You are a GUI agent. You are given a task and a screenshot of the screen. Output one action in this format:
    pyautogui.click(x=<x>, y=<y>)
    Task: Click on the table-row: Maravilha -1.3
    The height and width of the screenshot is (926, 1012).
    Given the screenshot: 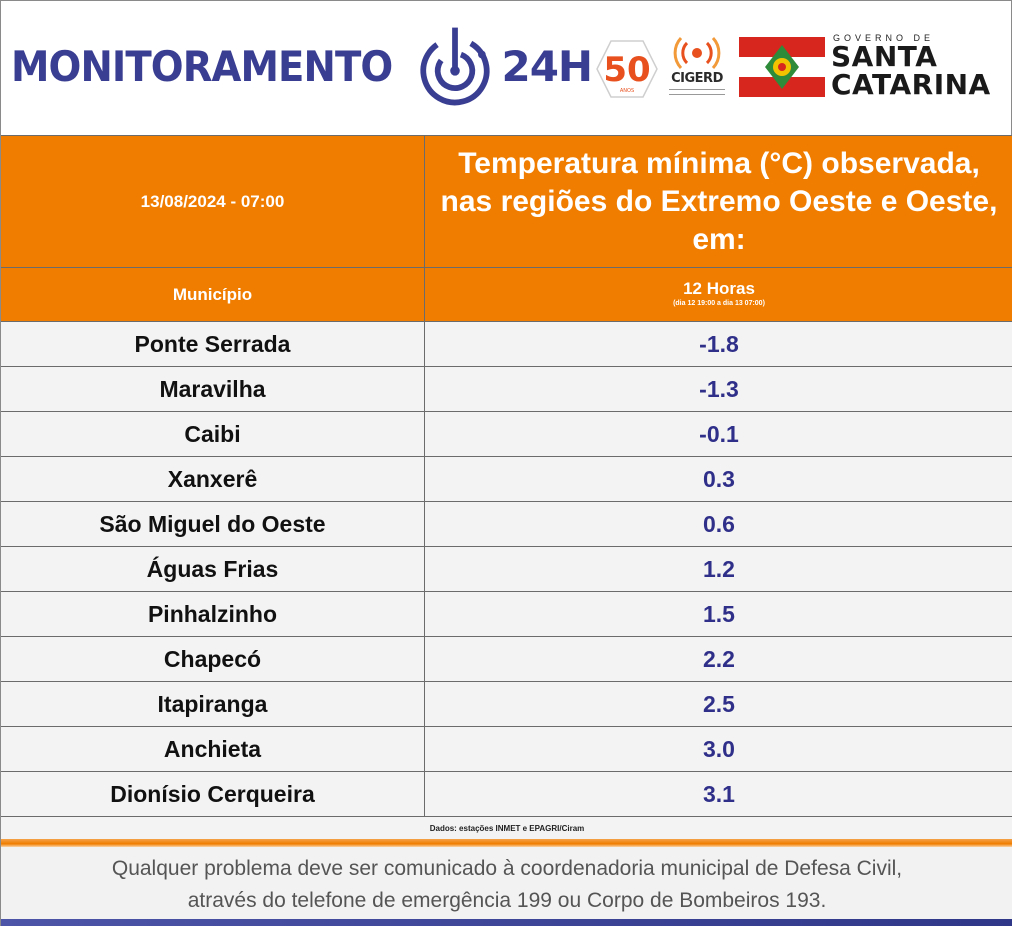 What is the action you would take?
    pyautogui.click(x=506, y=389)
    